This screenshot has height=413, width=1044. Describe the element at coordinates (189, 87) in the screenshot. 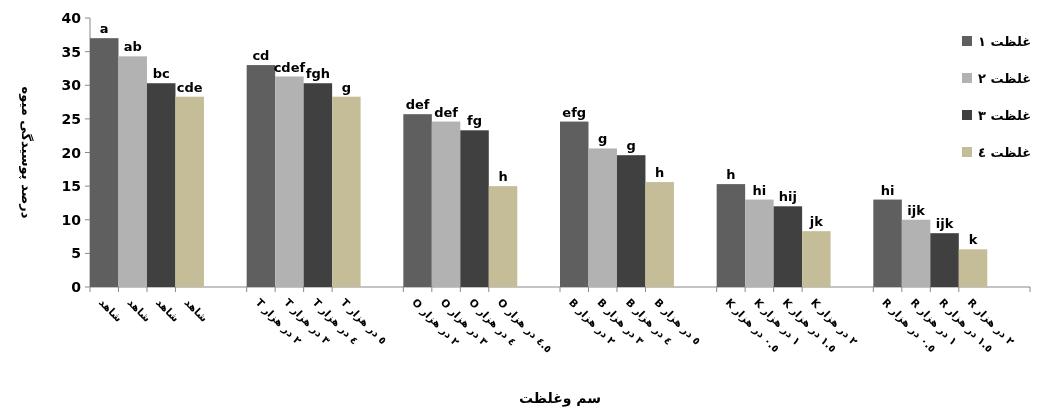

I see `data-label: cde` at that location.